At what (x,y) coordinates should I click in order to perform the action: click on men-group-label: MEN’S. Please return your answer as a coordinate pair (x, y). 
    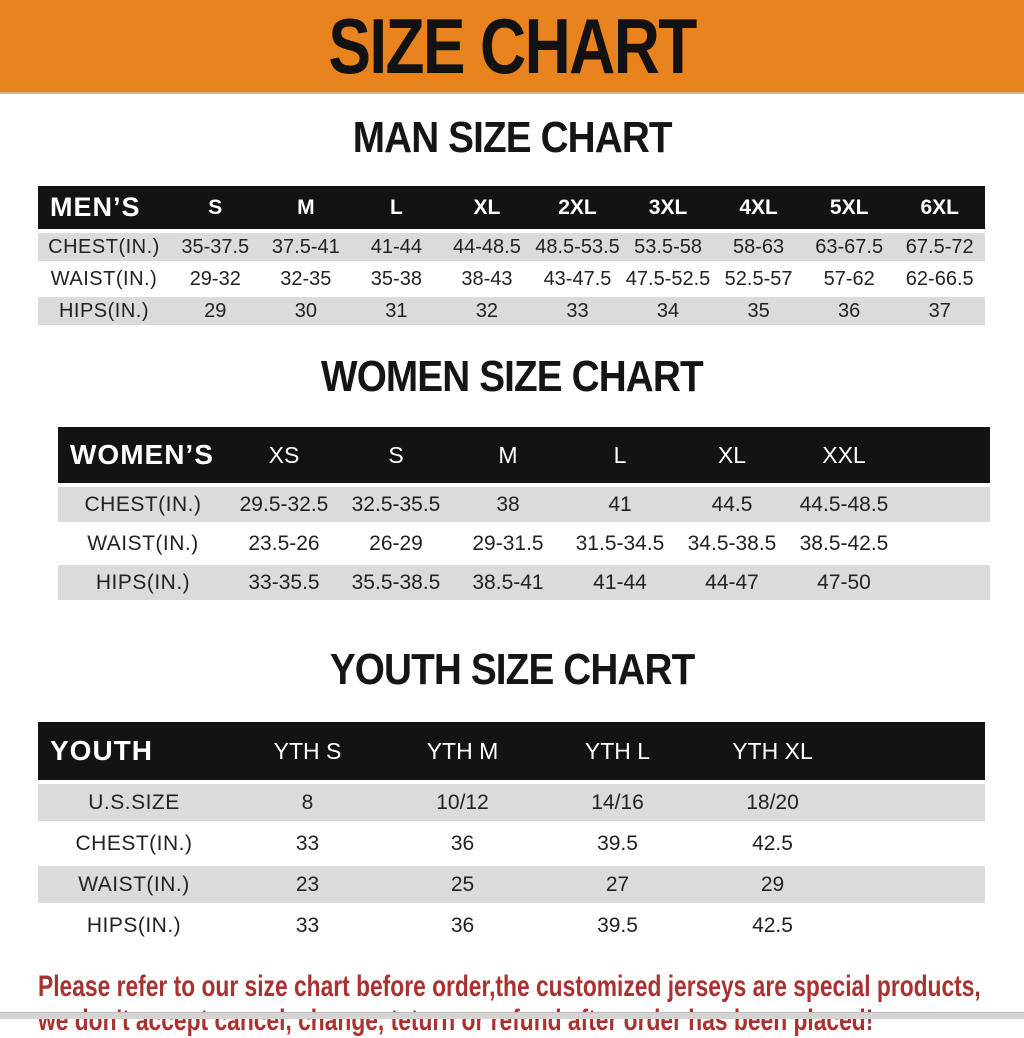
    Looking at the image, I should click on (95, 207).